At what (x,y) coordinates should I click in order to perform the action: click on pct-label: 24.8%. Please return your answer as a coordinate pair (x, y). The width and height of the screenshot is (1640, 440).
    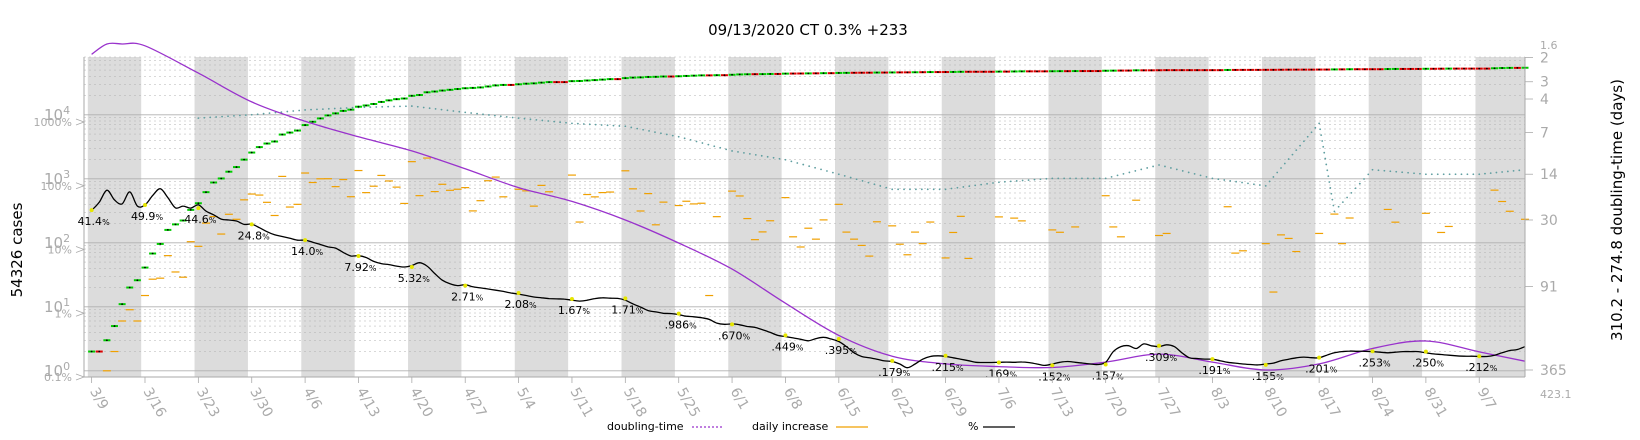
    Looking at the image, I should click on (254, 235).